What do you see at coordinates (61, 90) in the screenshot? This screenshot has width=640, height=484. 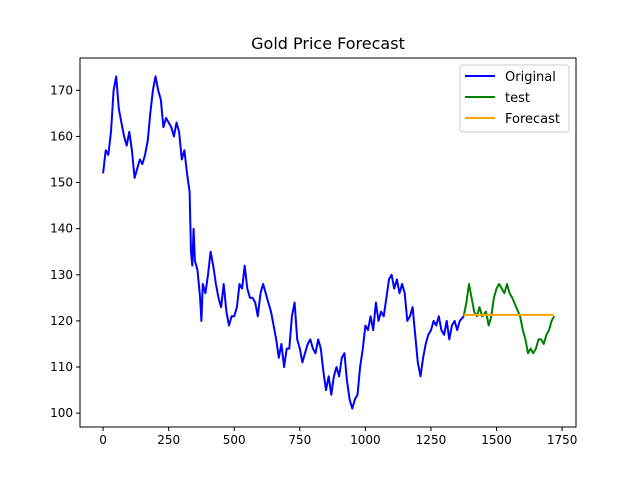 I see `y-tick-label: 170` at bounding box center [61, 90].